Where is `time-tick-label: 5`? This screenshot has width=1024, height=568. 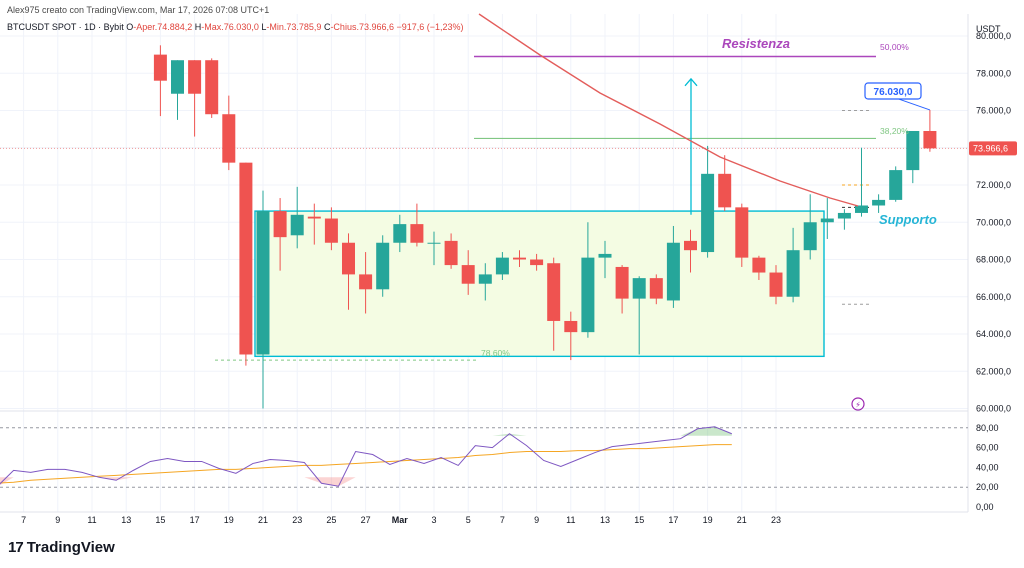 time-tick-label: 5 is located at coordinates (468, 520).